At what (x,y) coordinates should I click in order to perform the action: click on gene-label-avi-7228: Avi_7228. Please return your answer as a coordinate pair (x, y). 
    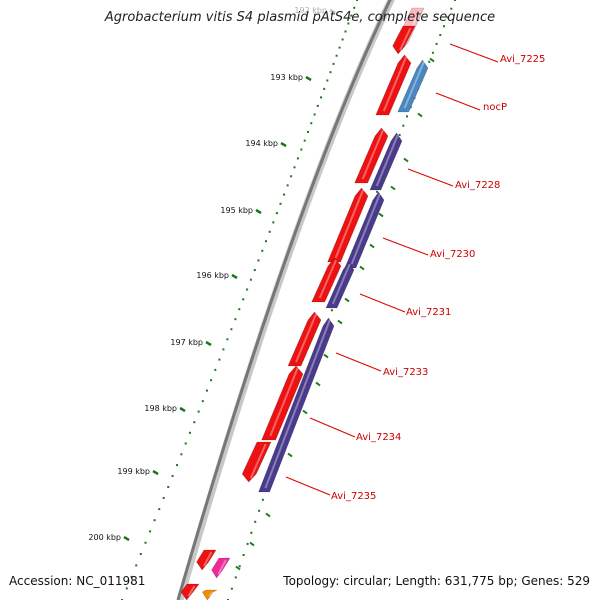
    Looking at the image, I should click on (453, 179).